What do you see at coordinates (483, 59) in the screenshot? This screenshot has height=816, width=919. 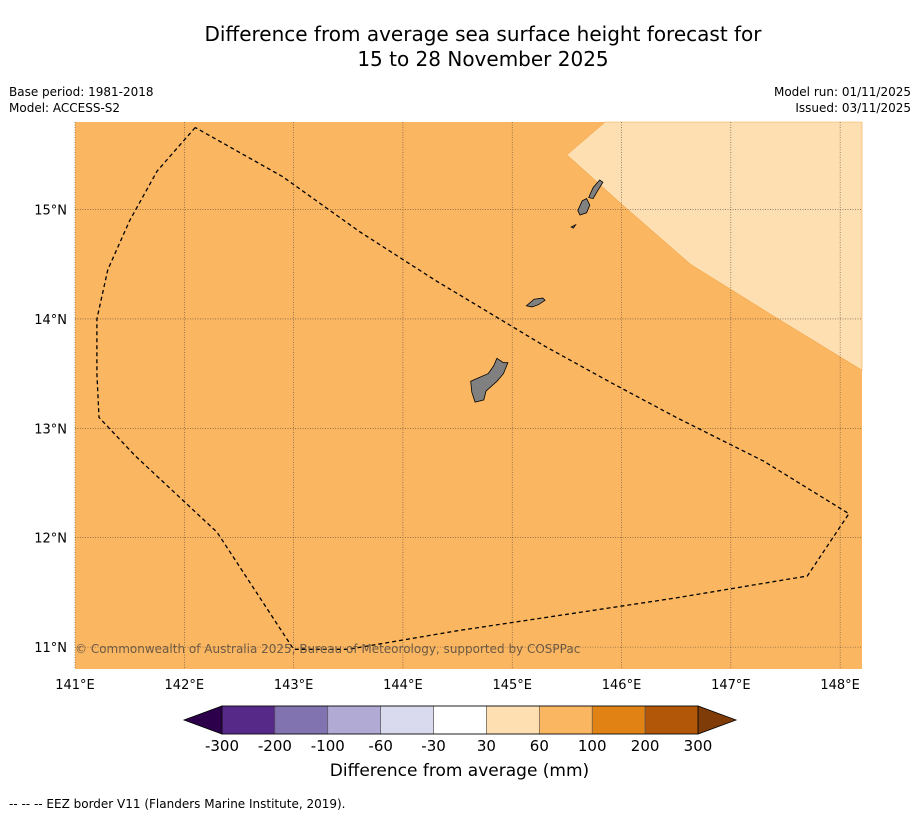 I see `title-line-2: 15 to 28 November 2025` at bounding box center [483, 59].